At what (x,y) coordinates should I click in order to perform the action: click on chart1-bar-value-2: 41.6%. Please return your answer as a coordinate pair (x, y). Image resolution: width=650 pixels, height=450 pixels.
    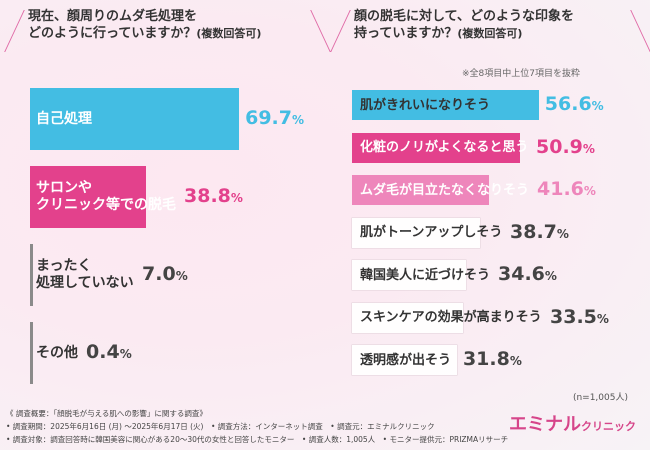
    Looking at the image, I should click on (566, 189).